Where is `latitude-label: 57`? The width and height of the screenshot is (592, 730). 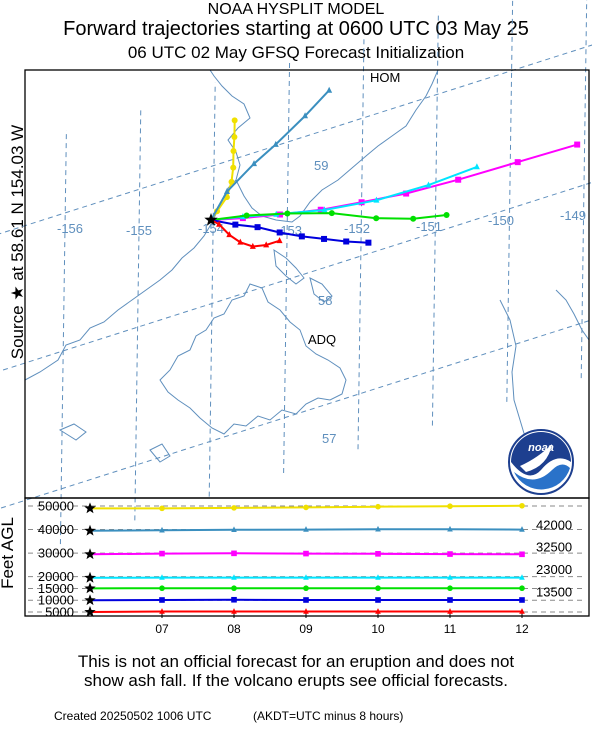 latitude-label: 57 is located at coordinates (329, 438).